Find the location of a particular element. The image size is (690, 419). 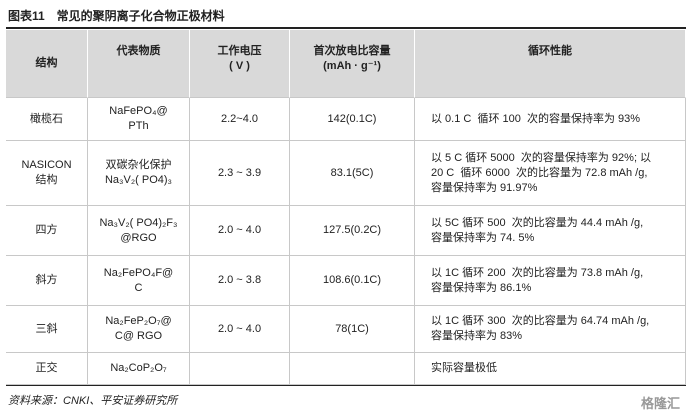

table-cell: 正交 is located at coordinates (47, 369).